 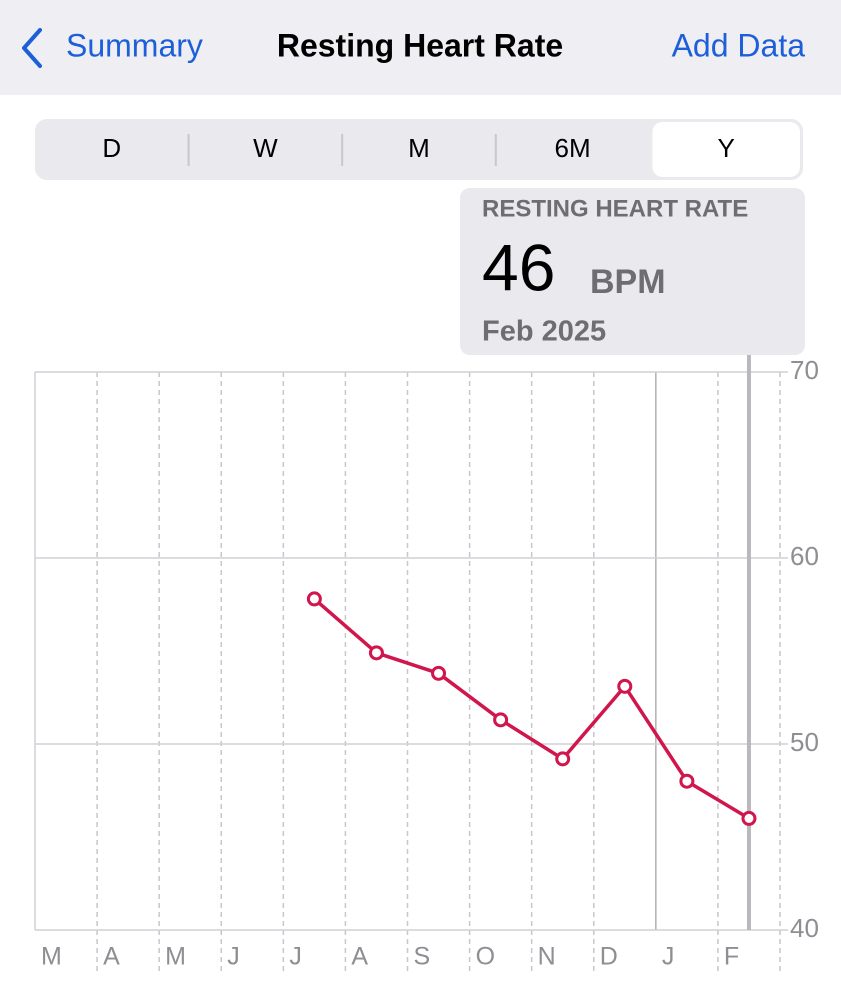 I want to click on segmented-control, so click(x=419, y=149).